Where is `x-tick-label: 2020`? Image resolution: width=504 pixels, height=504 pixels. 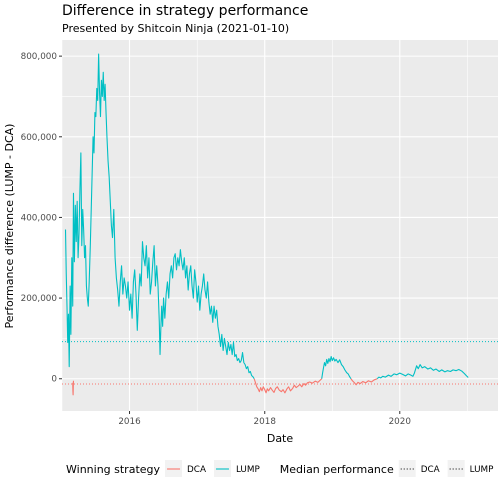
x-tick-label: 2020 is located at coordinates (400, 422).